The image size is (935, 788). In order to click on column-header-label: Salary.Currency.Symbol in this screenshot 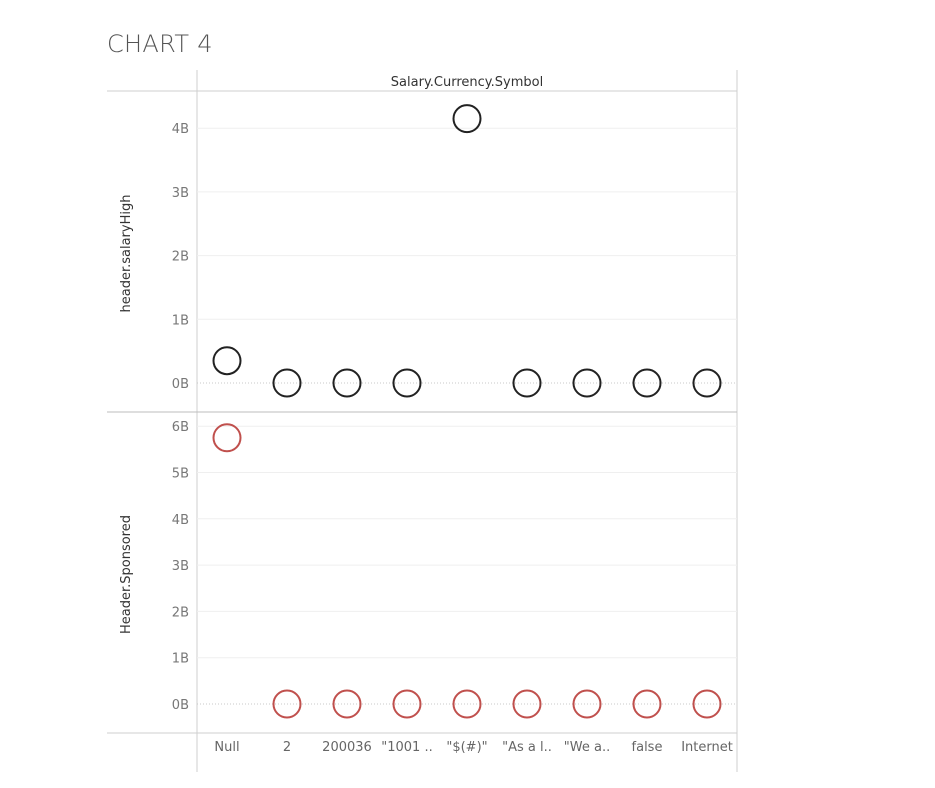, I will do `click(467, 82)`.